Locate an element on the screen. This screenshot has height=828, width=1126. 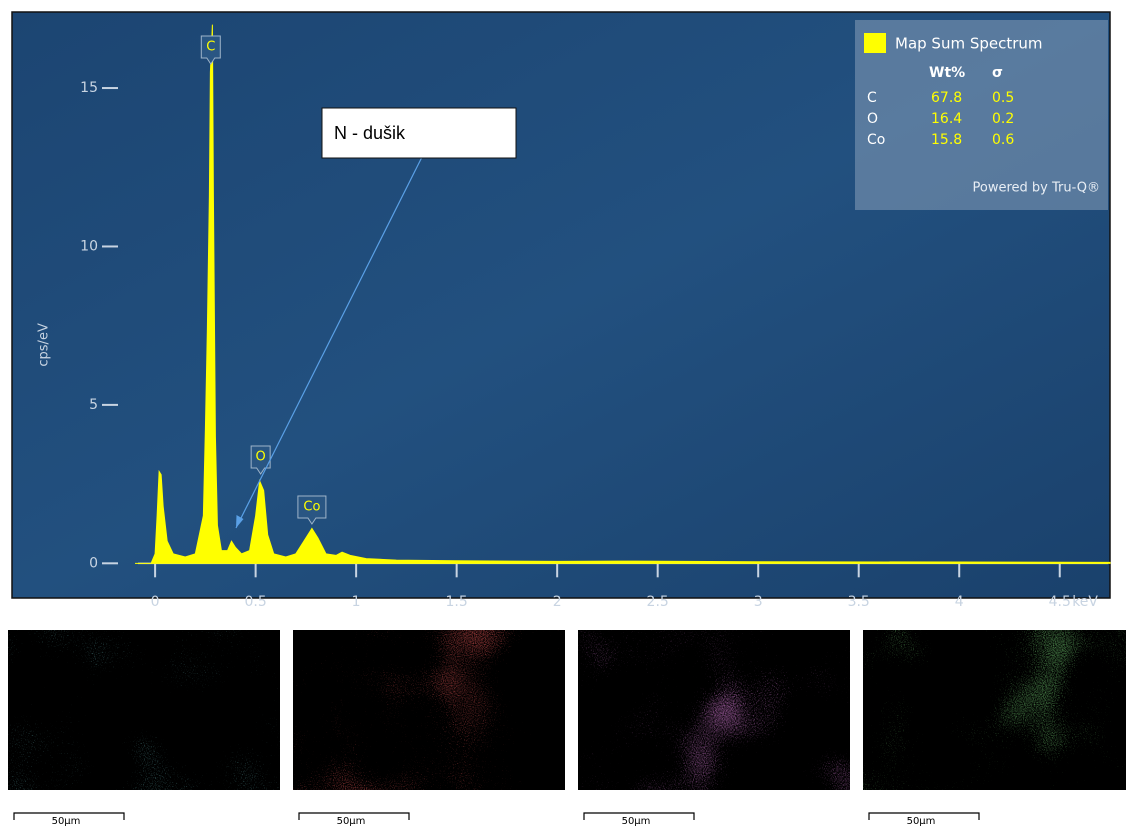
legend-footer: Powered by Tru-Q® is located at coordinates (1037, 188).